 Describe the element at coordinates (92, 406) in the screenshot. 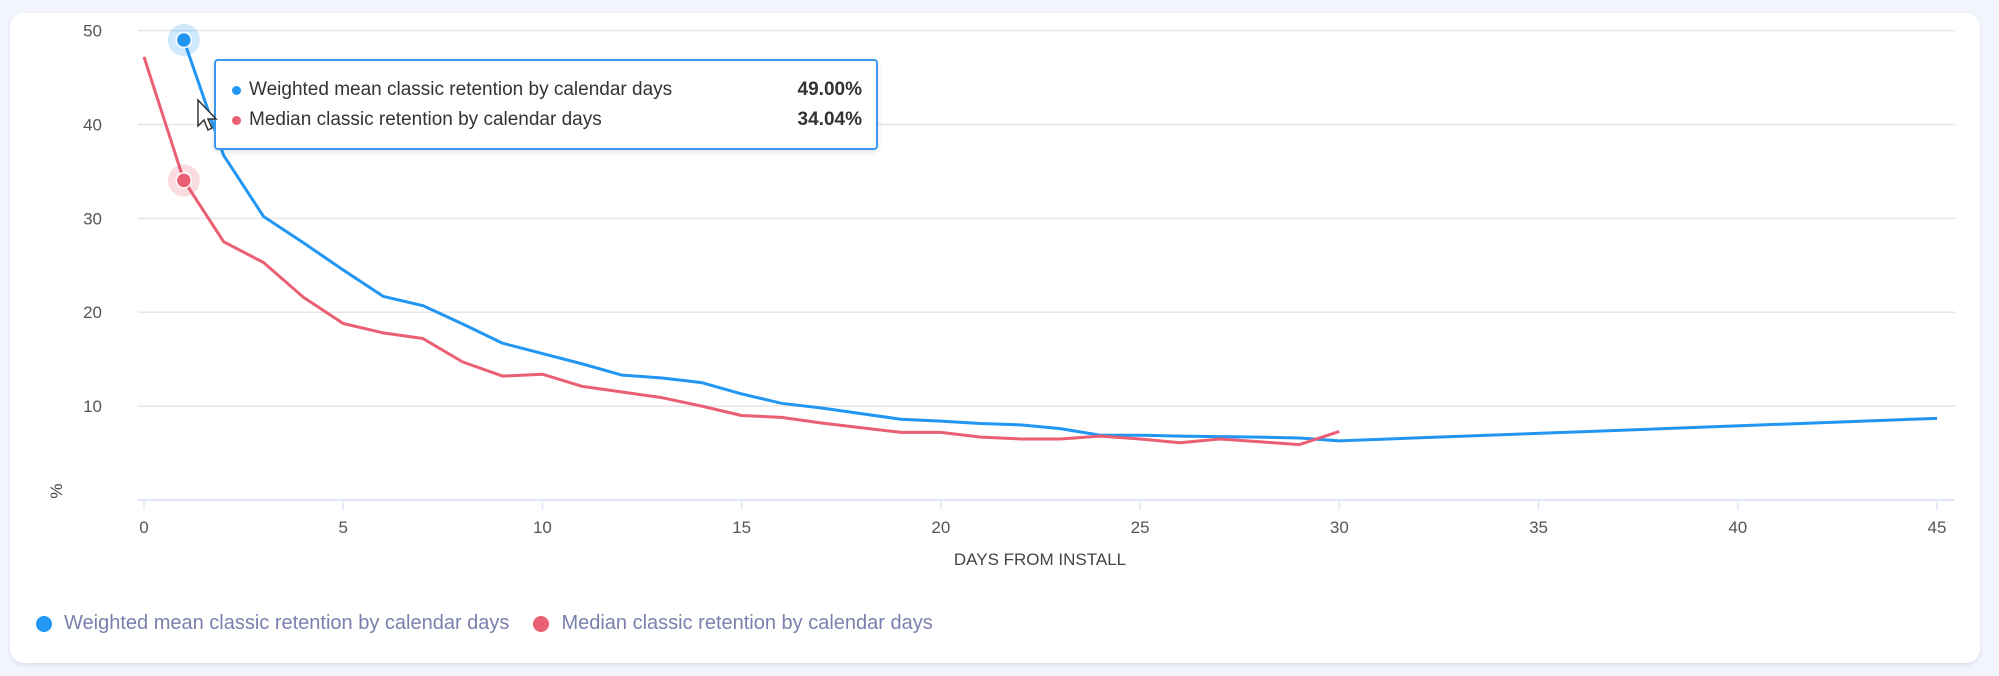

I see `y-tick-label: 10` at that location.